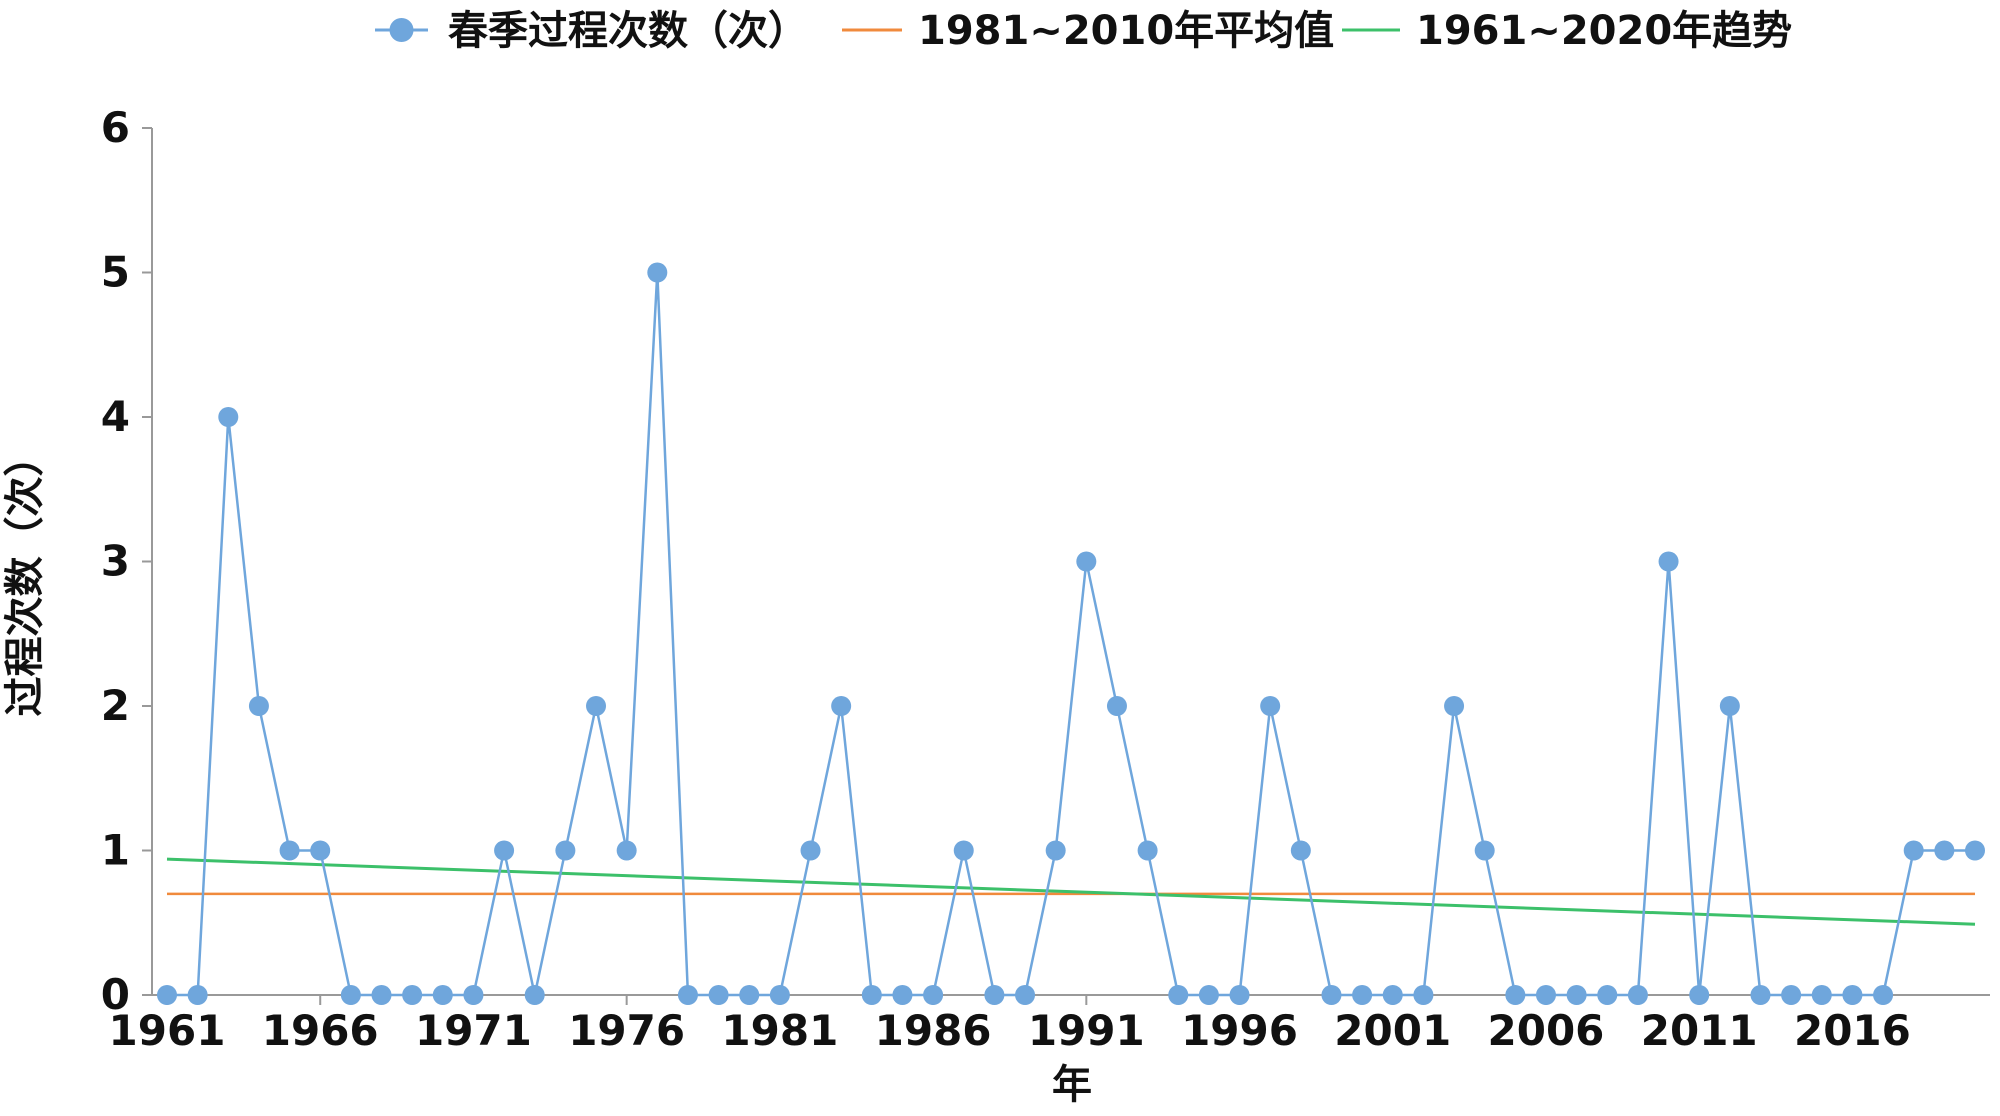  I want to click on x-axis-title: 年, so click(1072, 1085).